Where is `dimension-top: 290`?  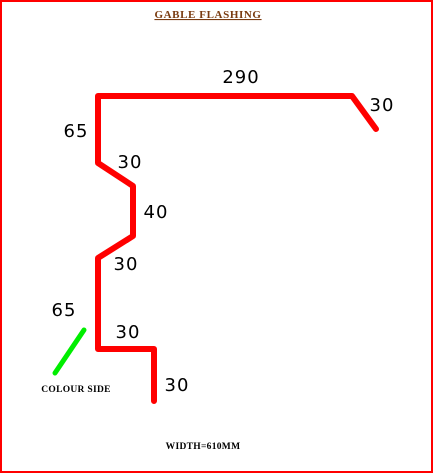 dimension-top: 290 is located at coordinates (240, 77).